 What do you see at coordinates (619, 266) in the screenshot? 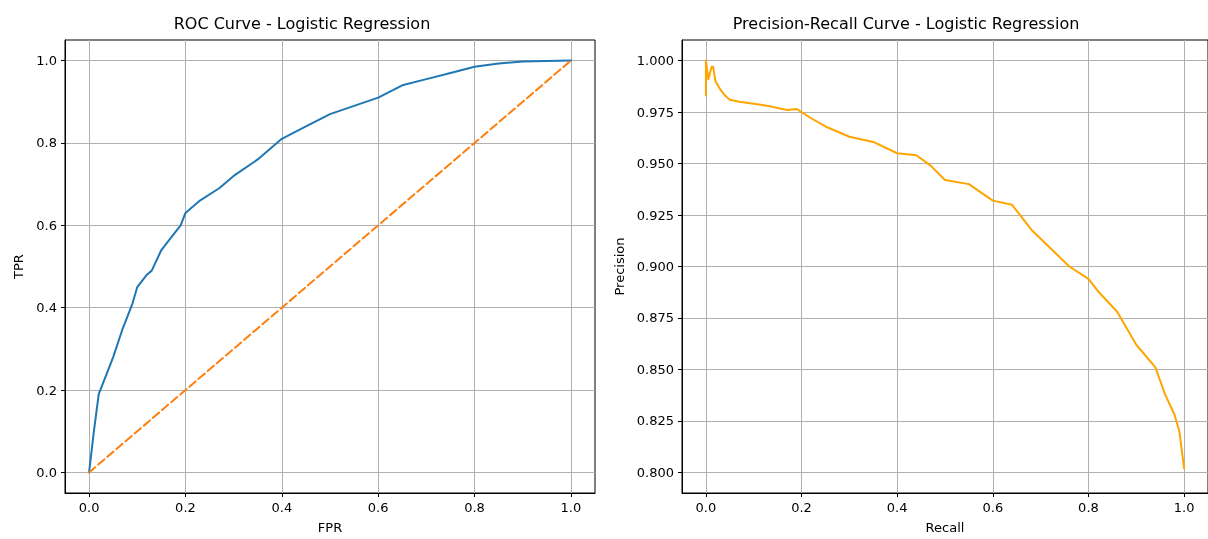
I see `y-axis-title: Precision` at bounding box center [619, 266].